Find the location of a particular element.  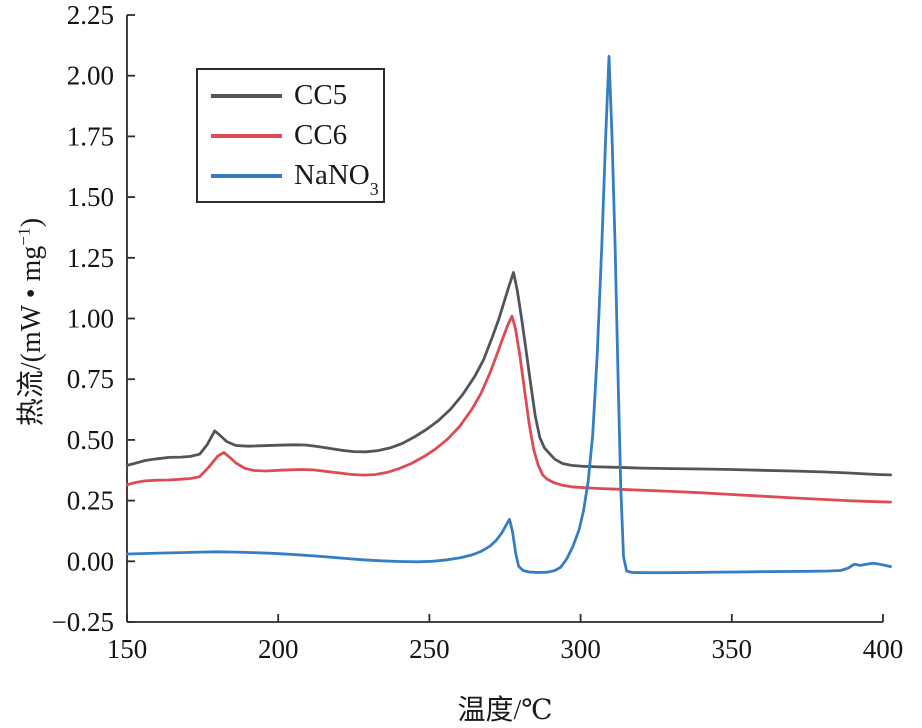

x-tick-label: 400 is located at coordinates (883, 649).